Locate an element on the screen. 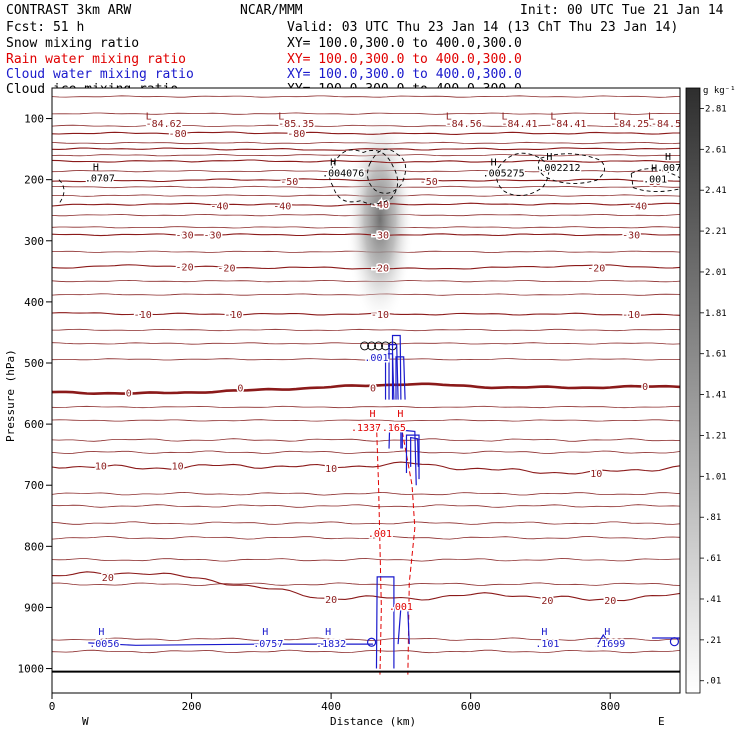  high-value-label: .0707 is located at coordinates (100, 178).